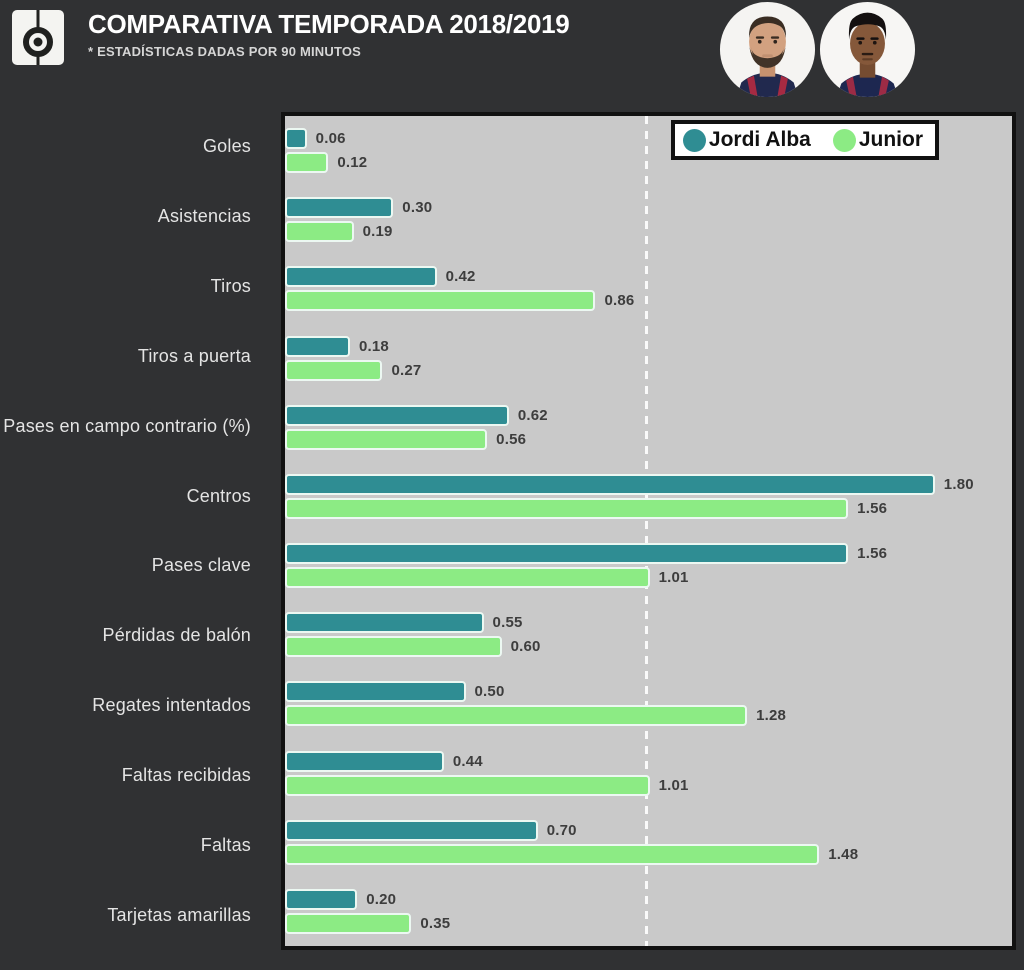  I want to click on category-label: Centros, so click(218, 495).